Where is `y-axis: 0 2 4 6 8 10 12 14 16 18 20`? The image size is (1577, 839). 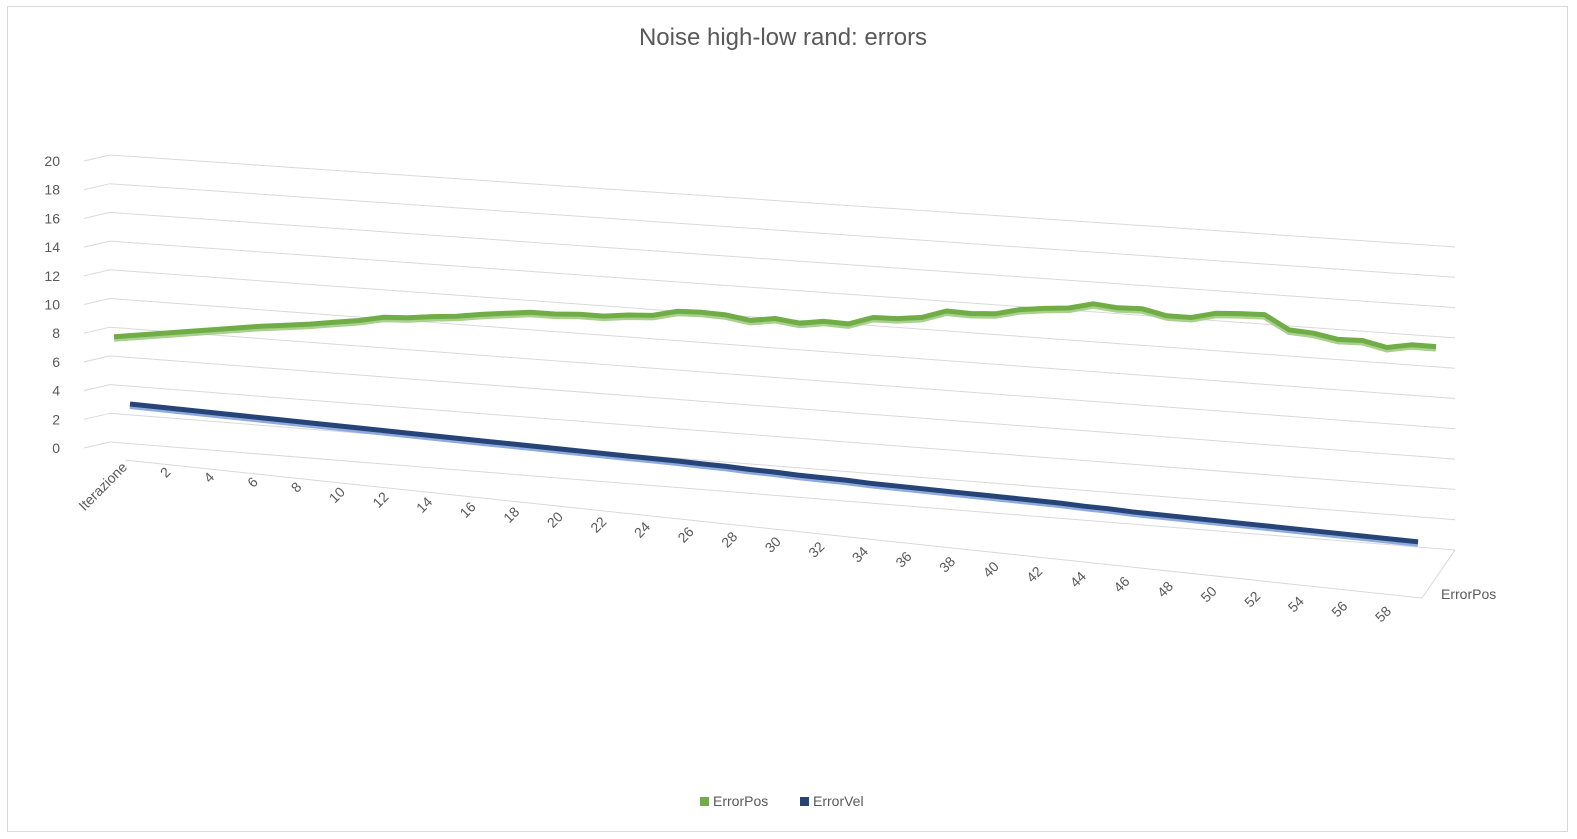 y-axis: 0 2 4 6 8 10 12 14 16 18 20 is located at coordinates (52, 304).